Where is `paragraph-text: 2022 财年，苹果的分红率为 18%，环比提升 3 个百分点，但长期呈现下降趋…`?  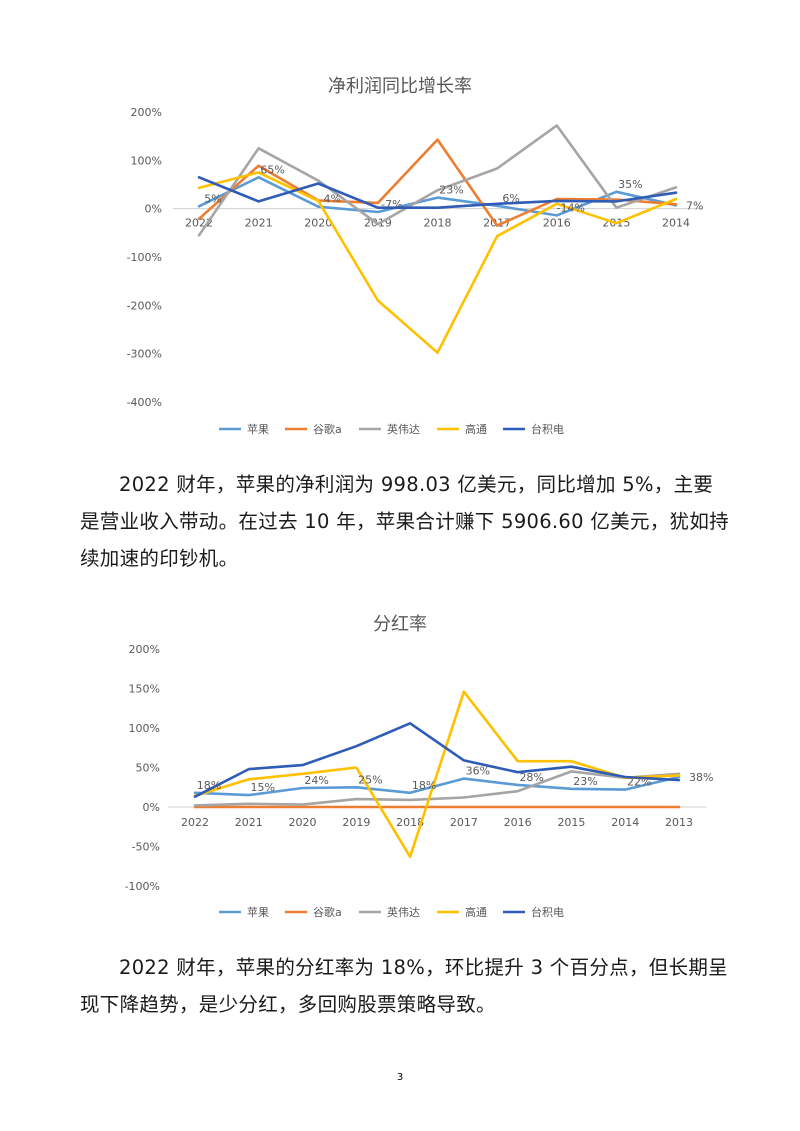 paragraph-text: 2022 财年，苹果的分红率为 18%，环比提升 3 个百分点，但长期呈现下降趋… is located at coordinates (404, 986).